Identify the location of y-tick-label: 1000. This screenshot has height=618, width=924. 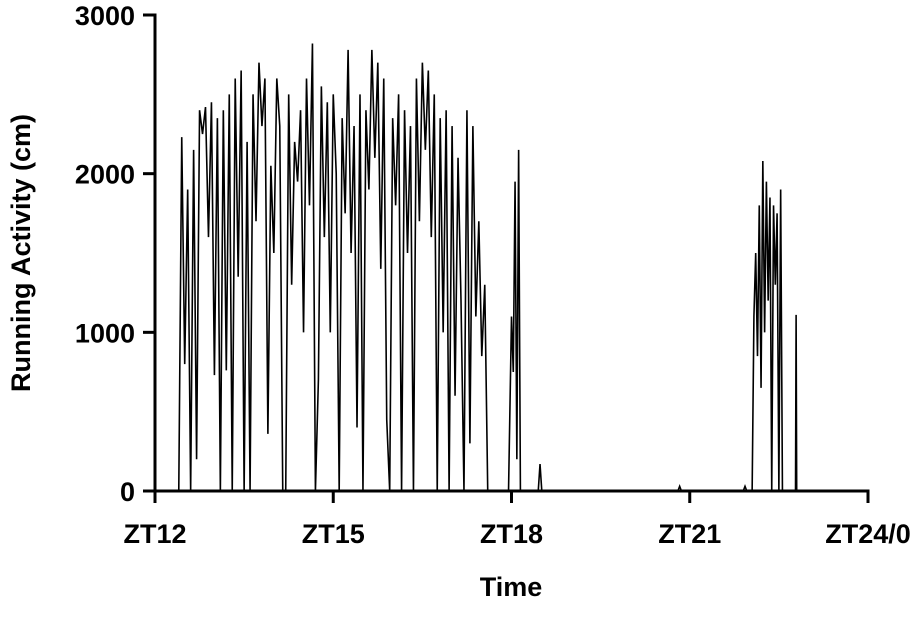
(105, 333).